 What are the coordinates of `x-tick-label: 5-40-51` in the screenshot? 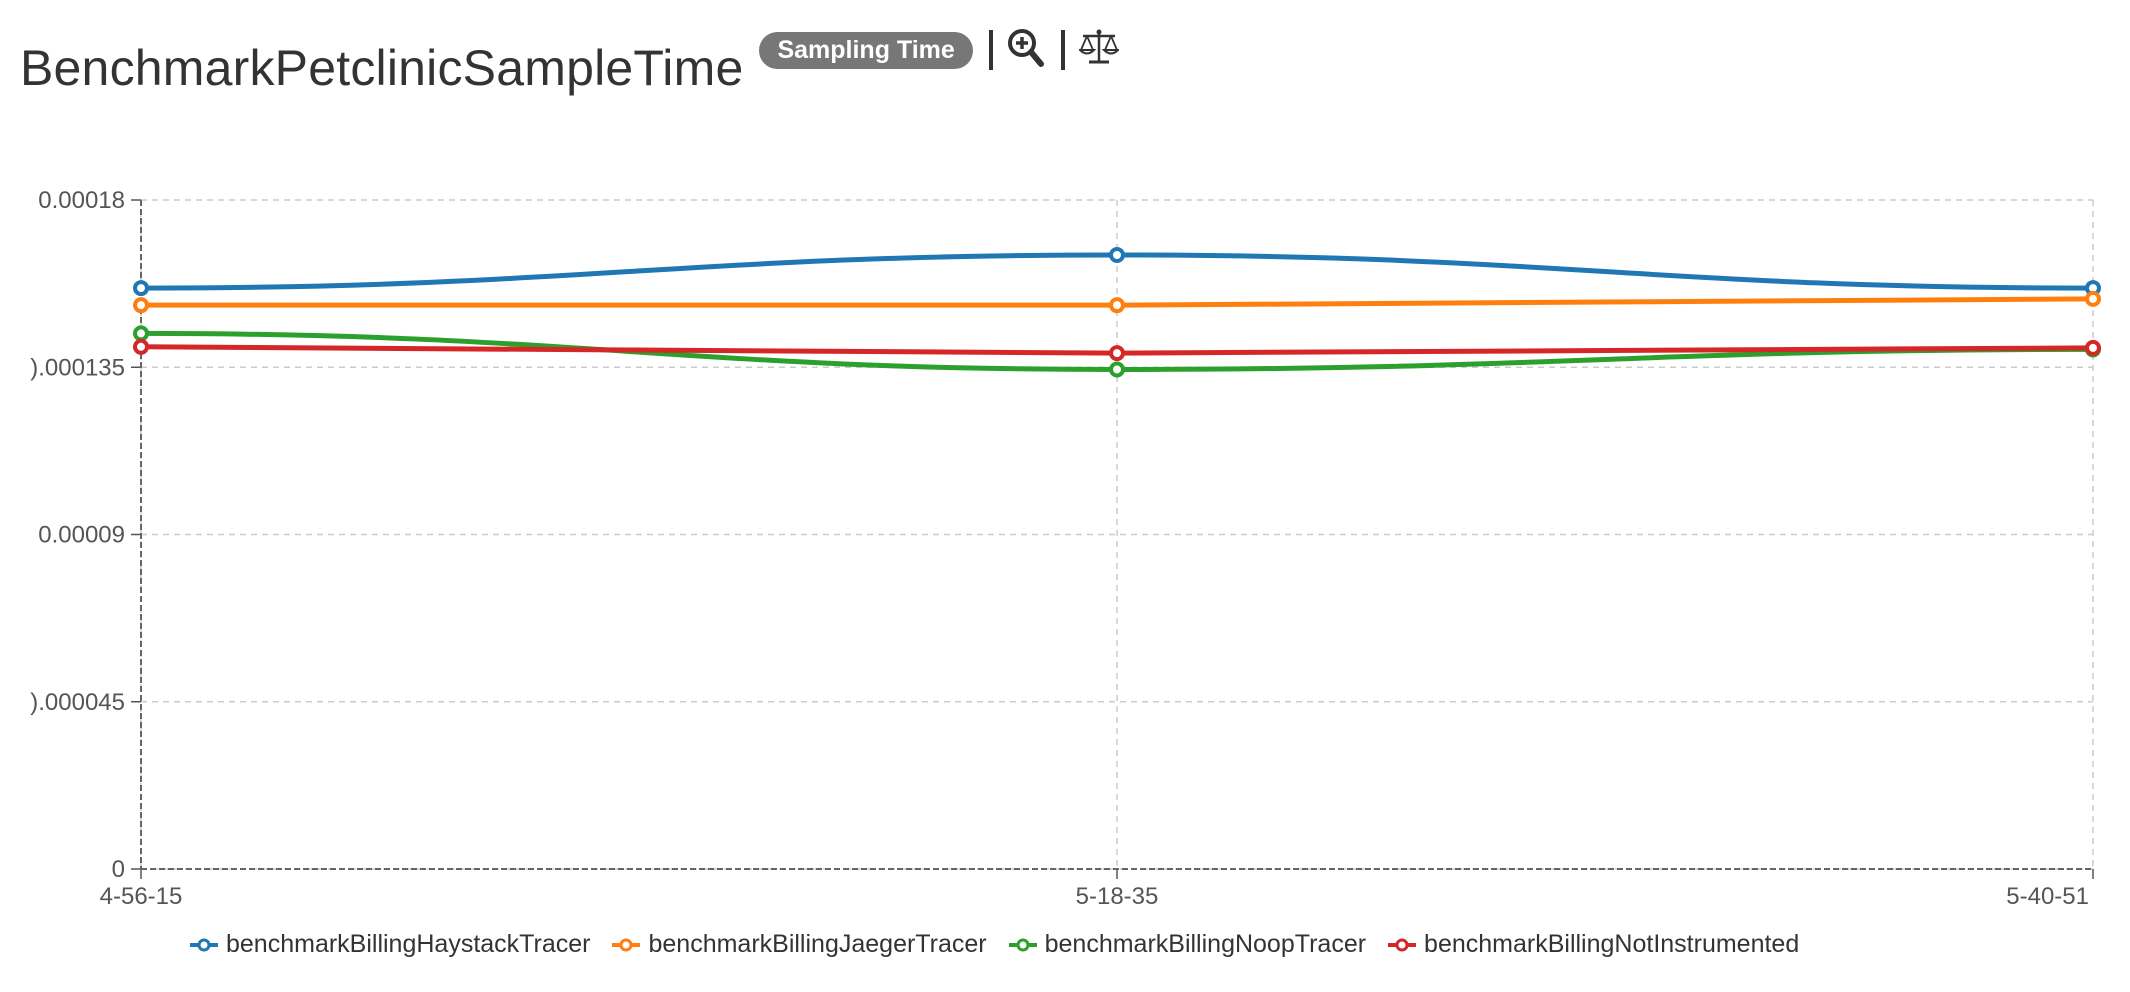 It's located at (2047, 896).